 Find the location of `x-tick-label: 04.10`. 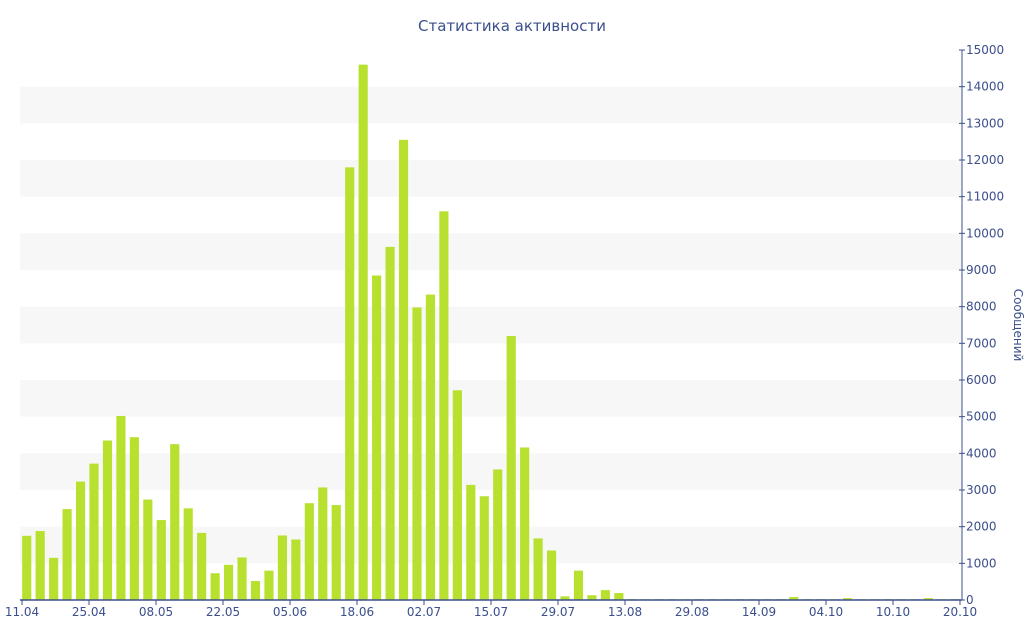

x-tick-label: 04.10 is located at coordinates (826, 612).